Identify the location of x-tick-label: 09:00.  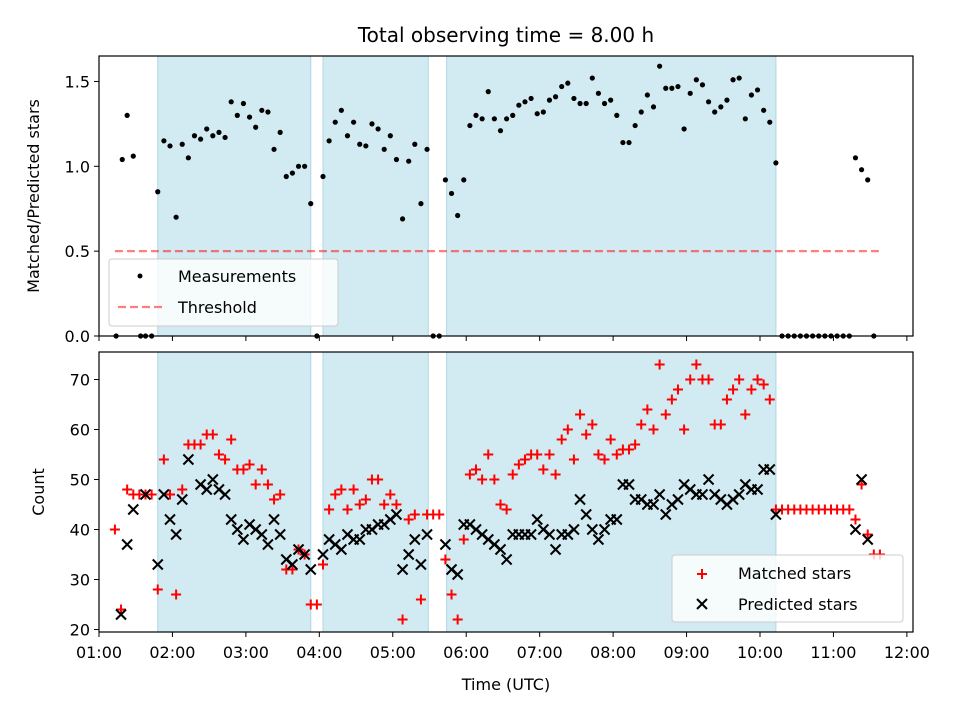
(686, 652).